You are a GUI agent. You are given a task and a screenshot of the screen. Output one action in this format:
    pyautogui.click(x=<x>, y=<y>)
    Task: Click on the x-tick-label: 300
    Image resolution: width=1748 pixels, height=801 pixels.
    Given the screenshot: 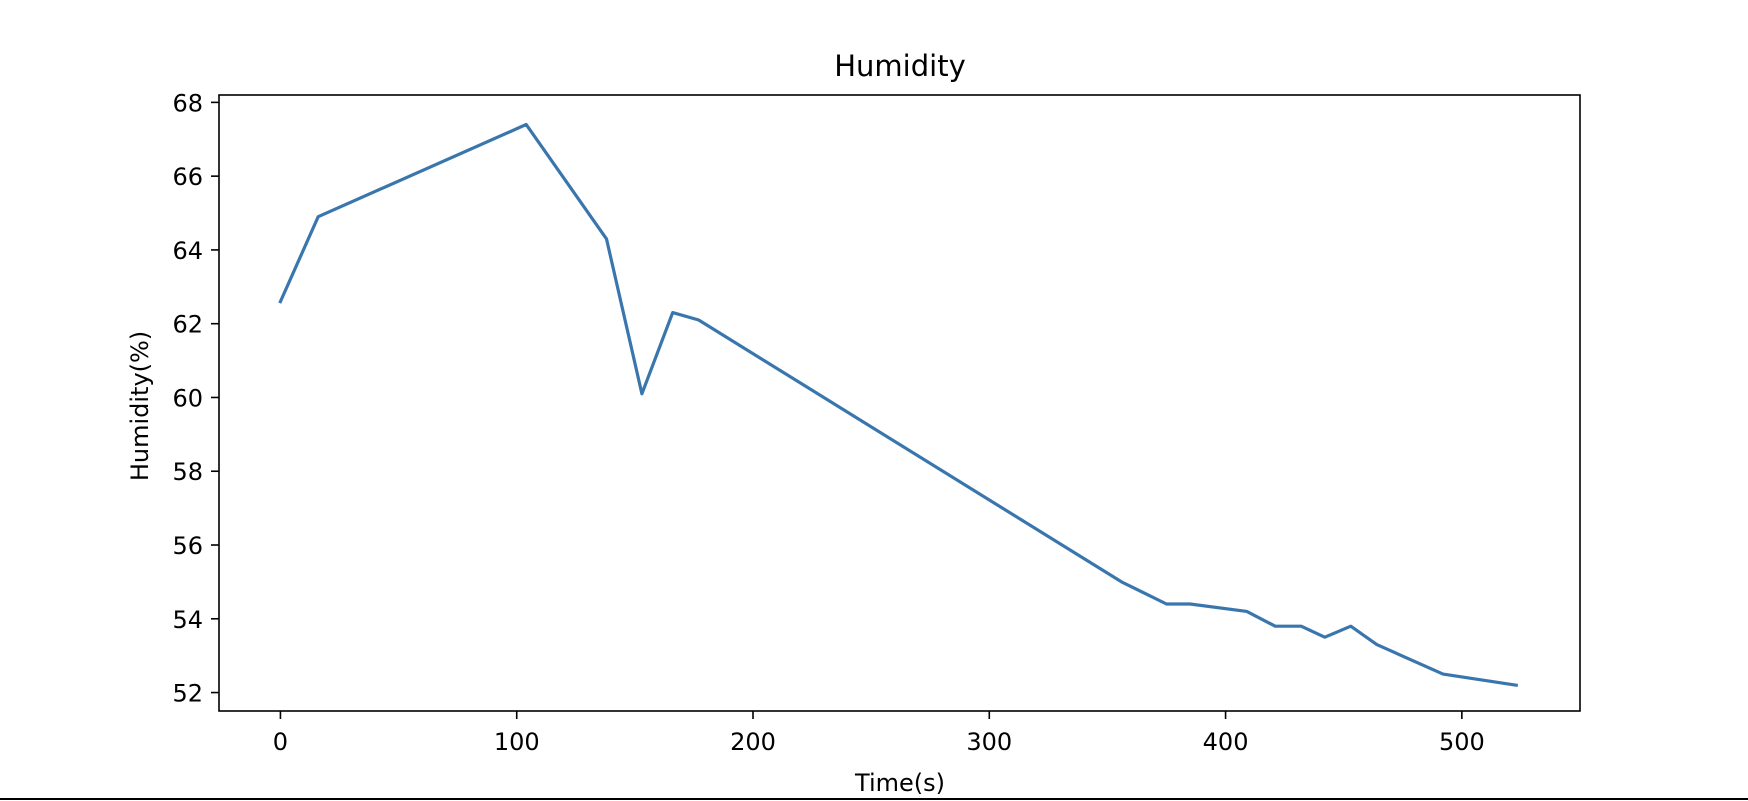 What is the action you would take?
    pyautogui.click(x=989, y=742)
    